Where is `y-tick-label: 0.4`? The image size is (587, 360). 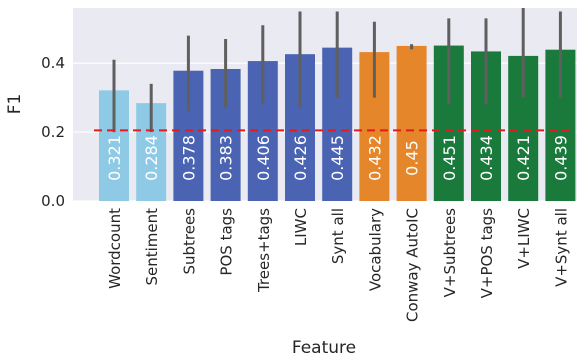
y-tick-label: 0.4 is located at coordinates (53, 63).